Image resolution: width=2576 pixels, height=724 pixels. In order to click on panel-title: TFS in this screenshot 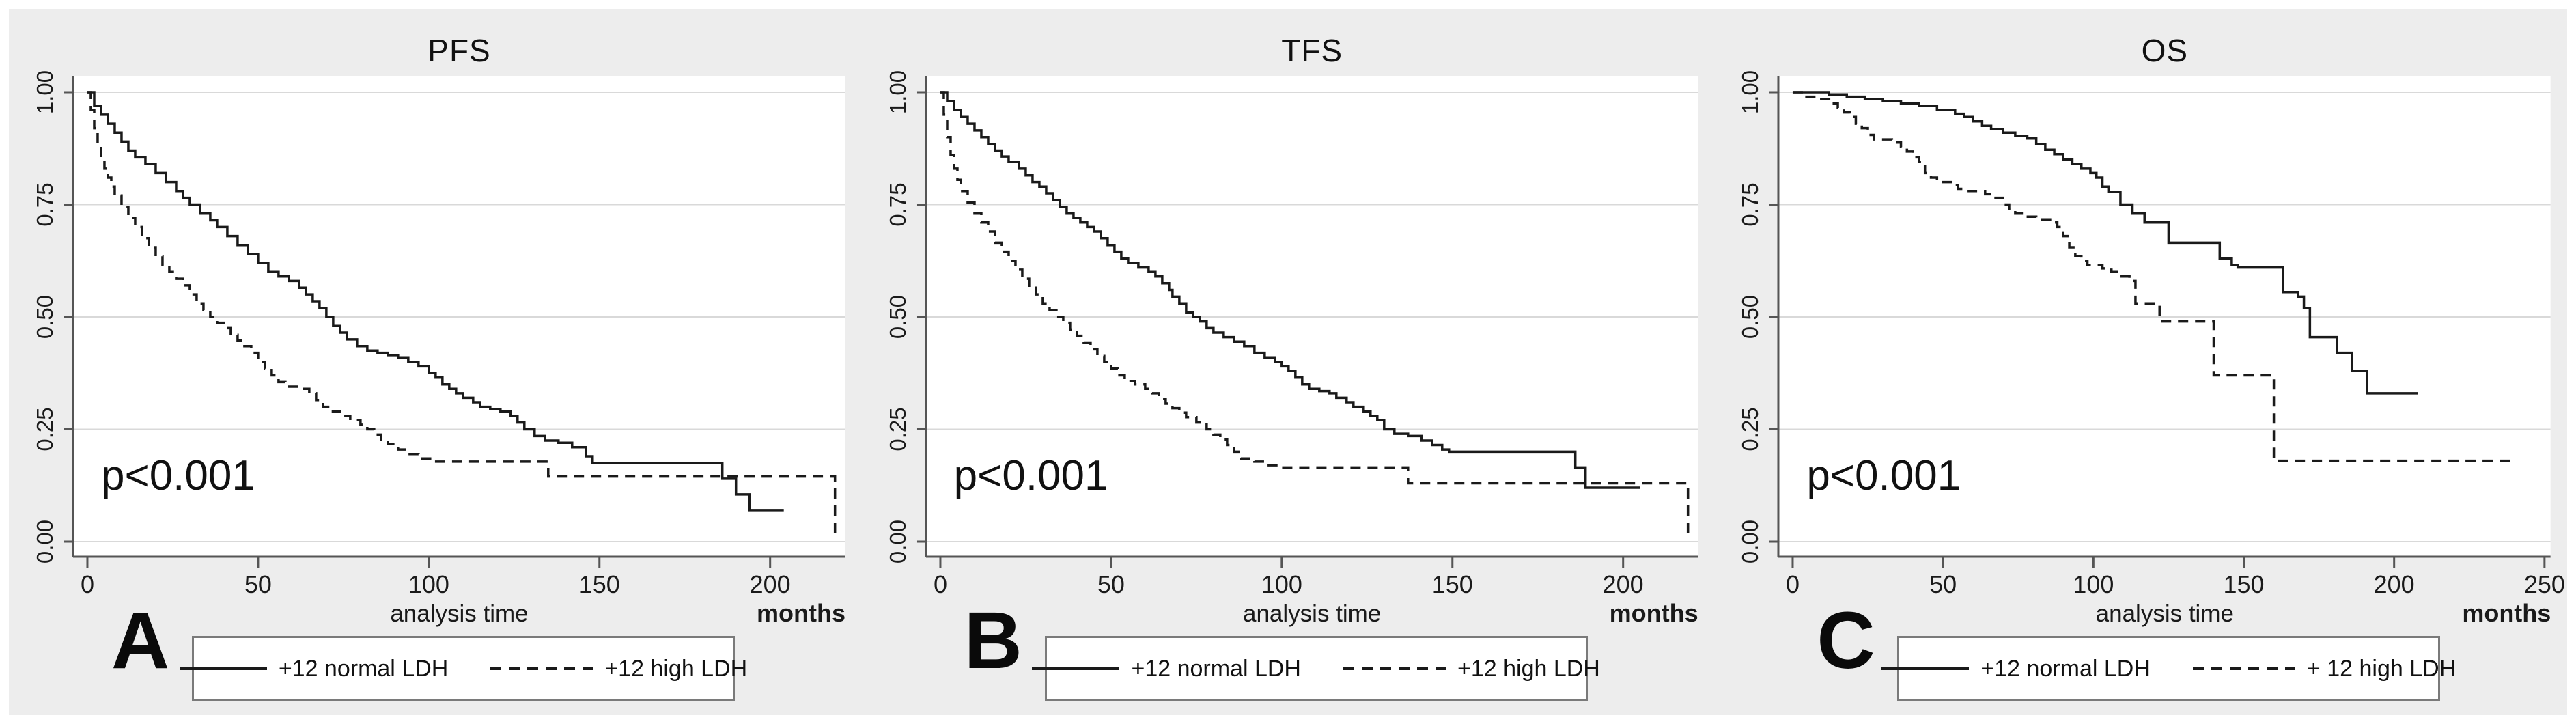, I will do `click(1312, 50)`.